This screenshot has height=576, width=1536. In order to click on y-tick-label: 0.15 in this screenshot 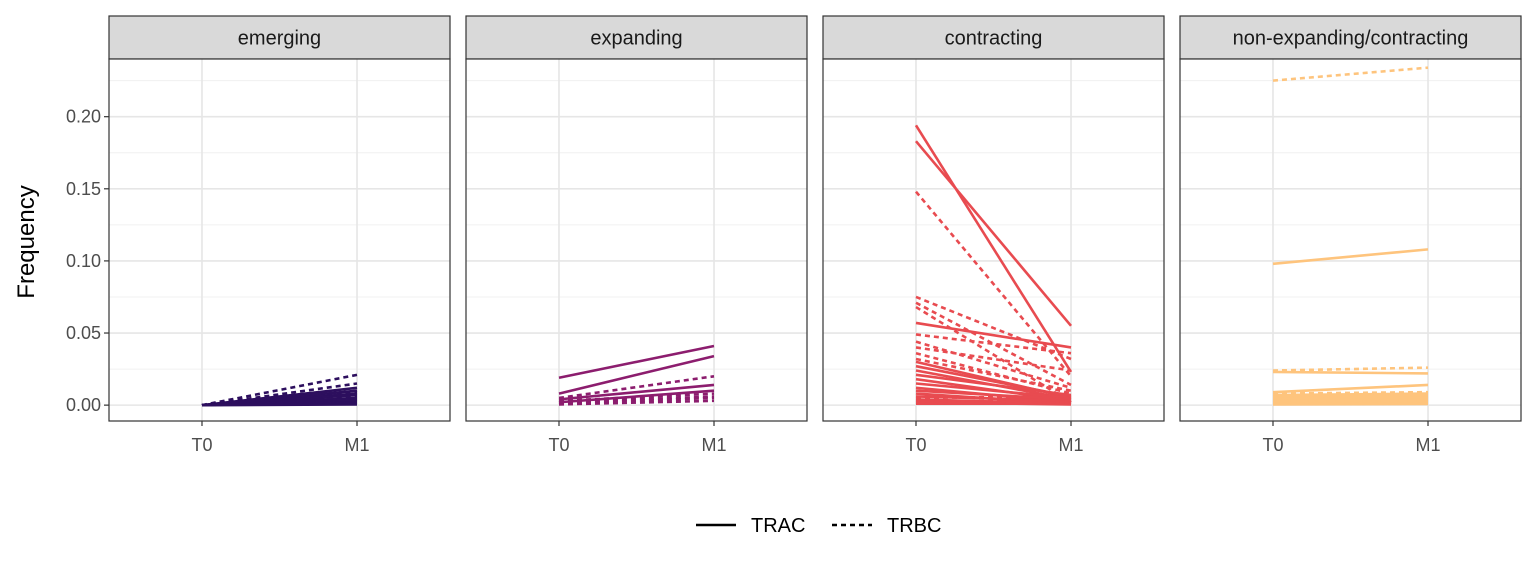, I will do `click(83, 189)`.